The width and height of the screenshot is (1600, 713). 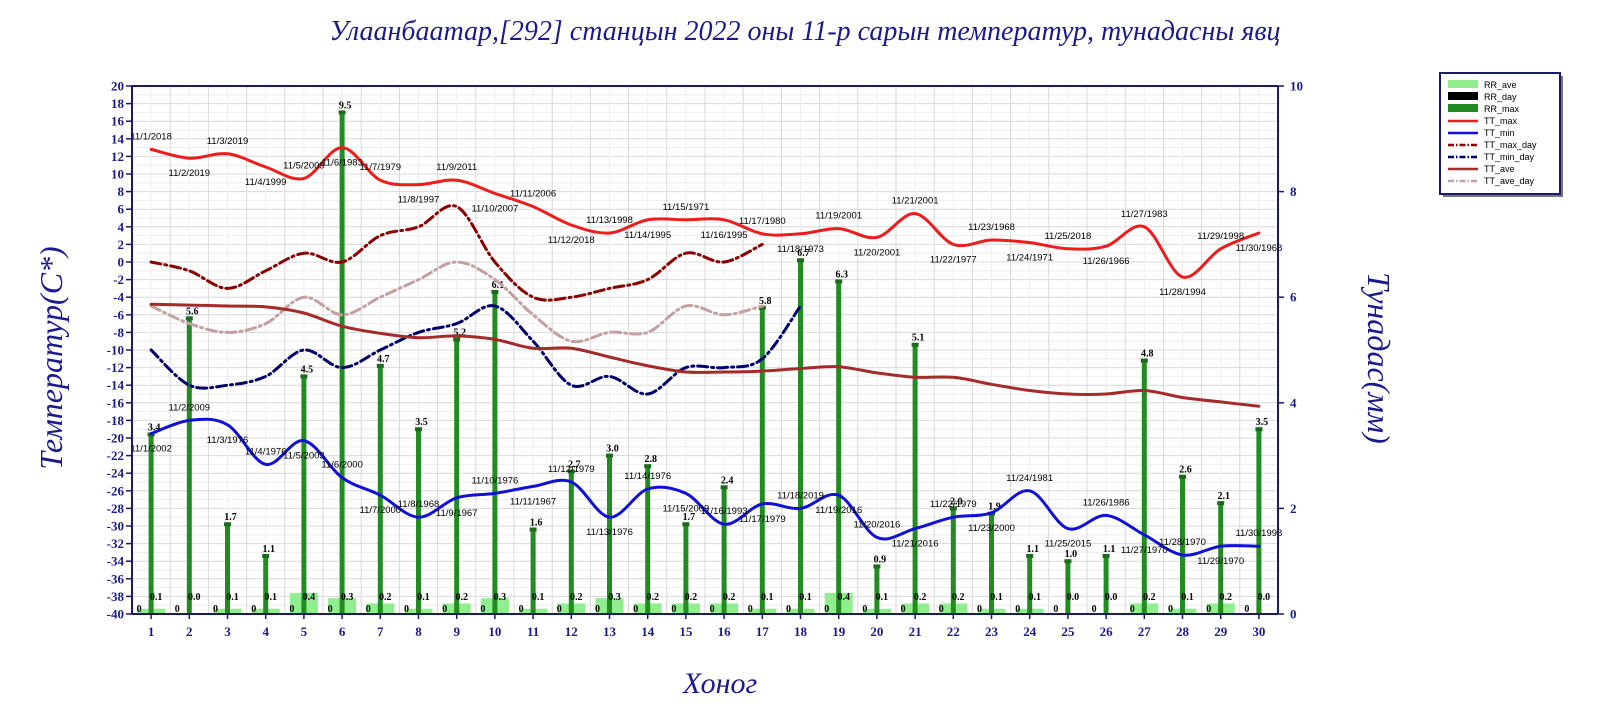 I want to click on tt-min-date-label: 11/27/1970, so click(x=1144, y=550).